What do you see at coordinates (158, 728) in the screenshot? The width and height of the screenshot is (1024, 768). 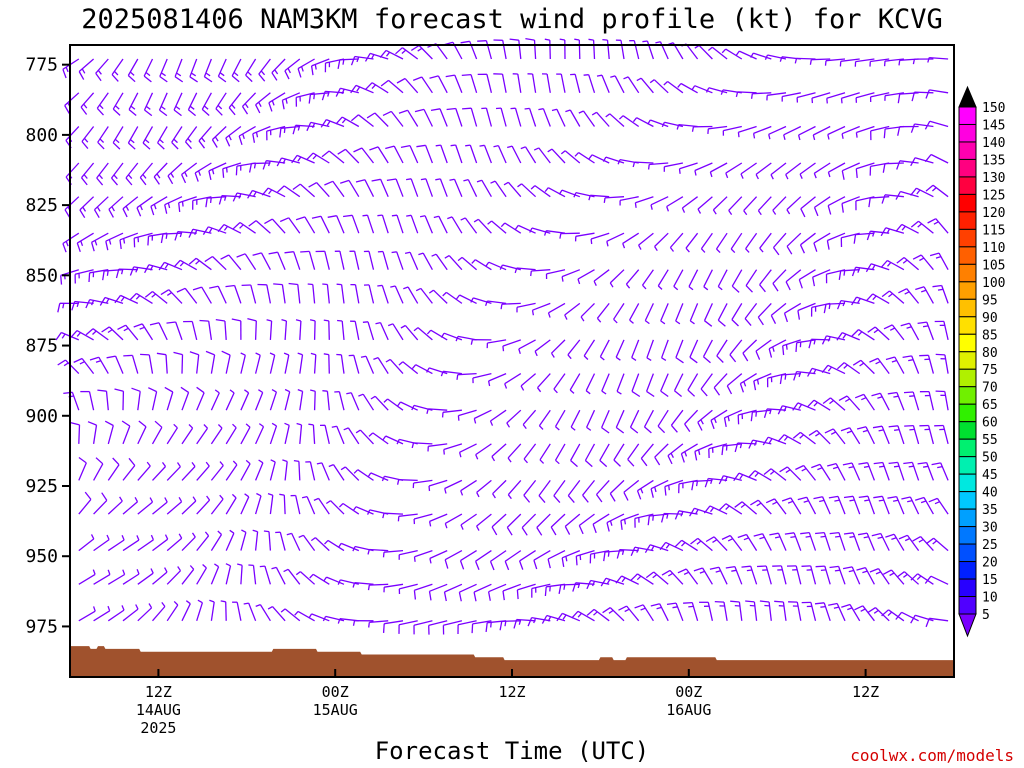 I see `x-tick-label: 2025` at bounding box center [158, 728].